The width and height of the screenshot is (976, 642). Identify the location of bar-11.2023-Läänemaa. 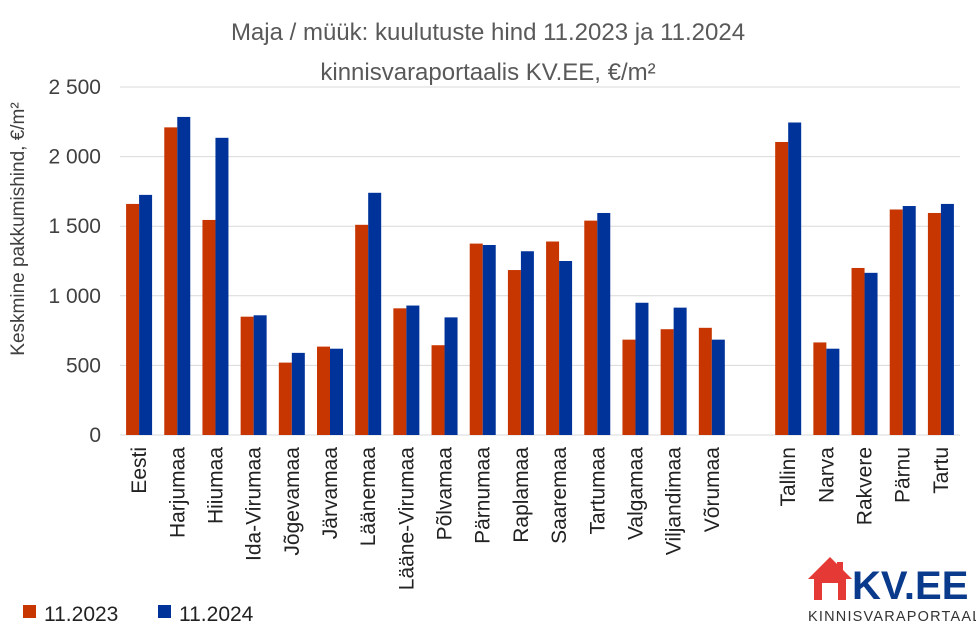
(362, 329).